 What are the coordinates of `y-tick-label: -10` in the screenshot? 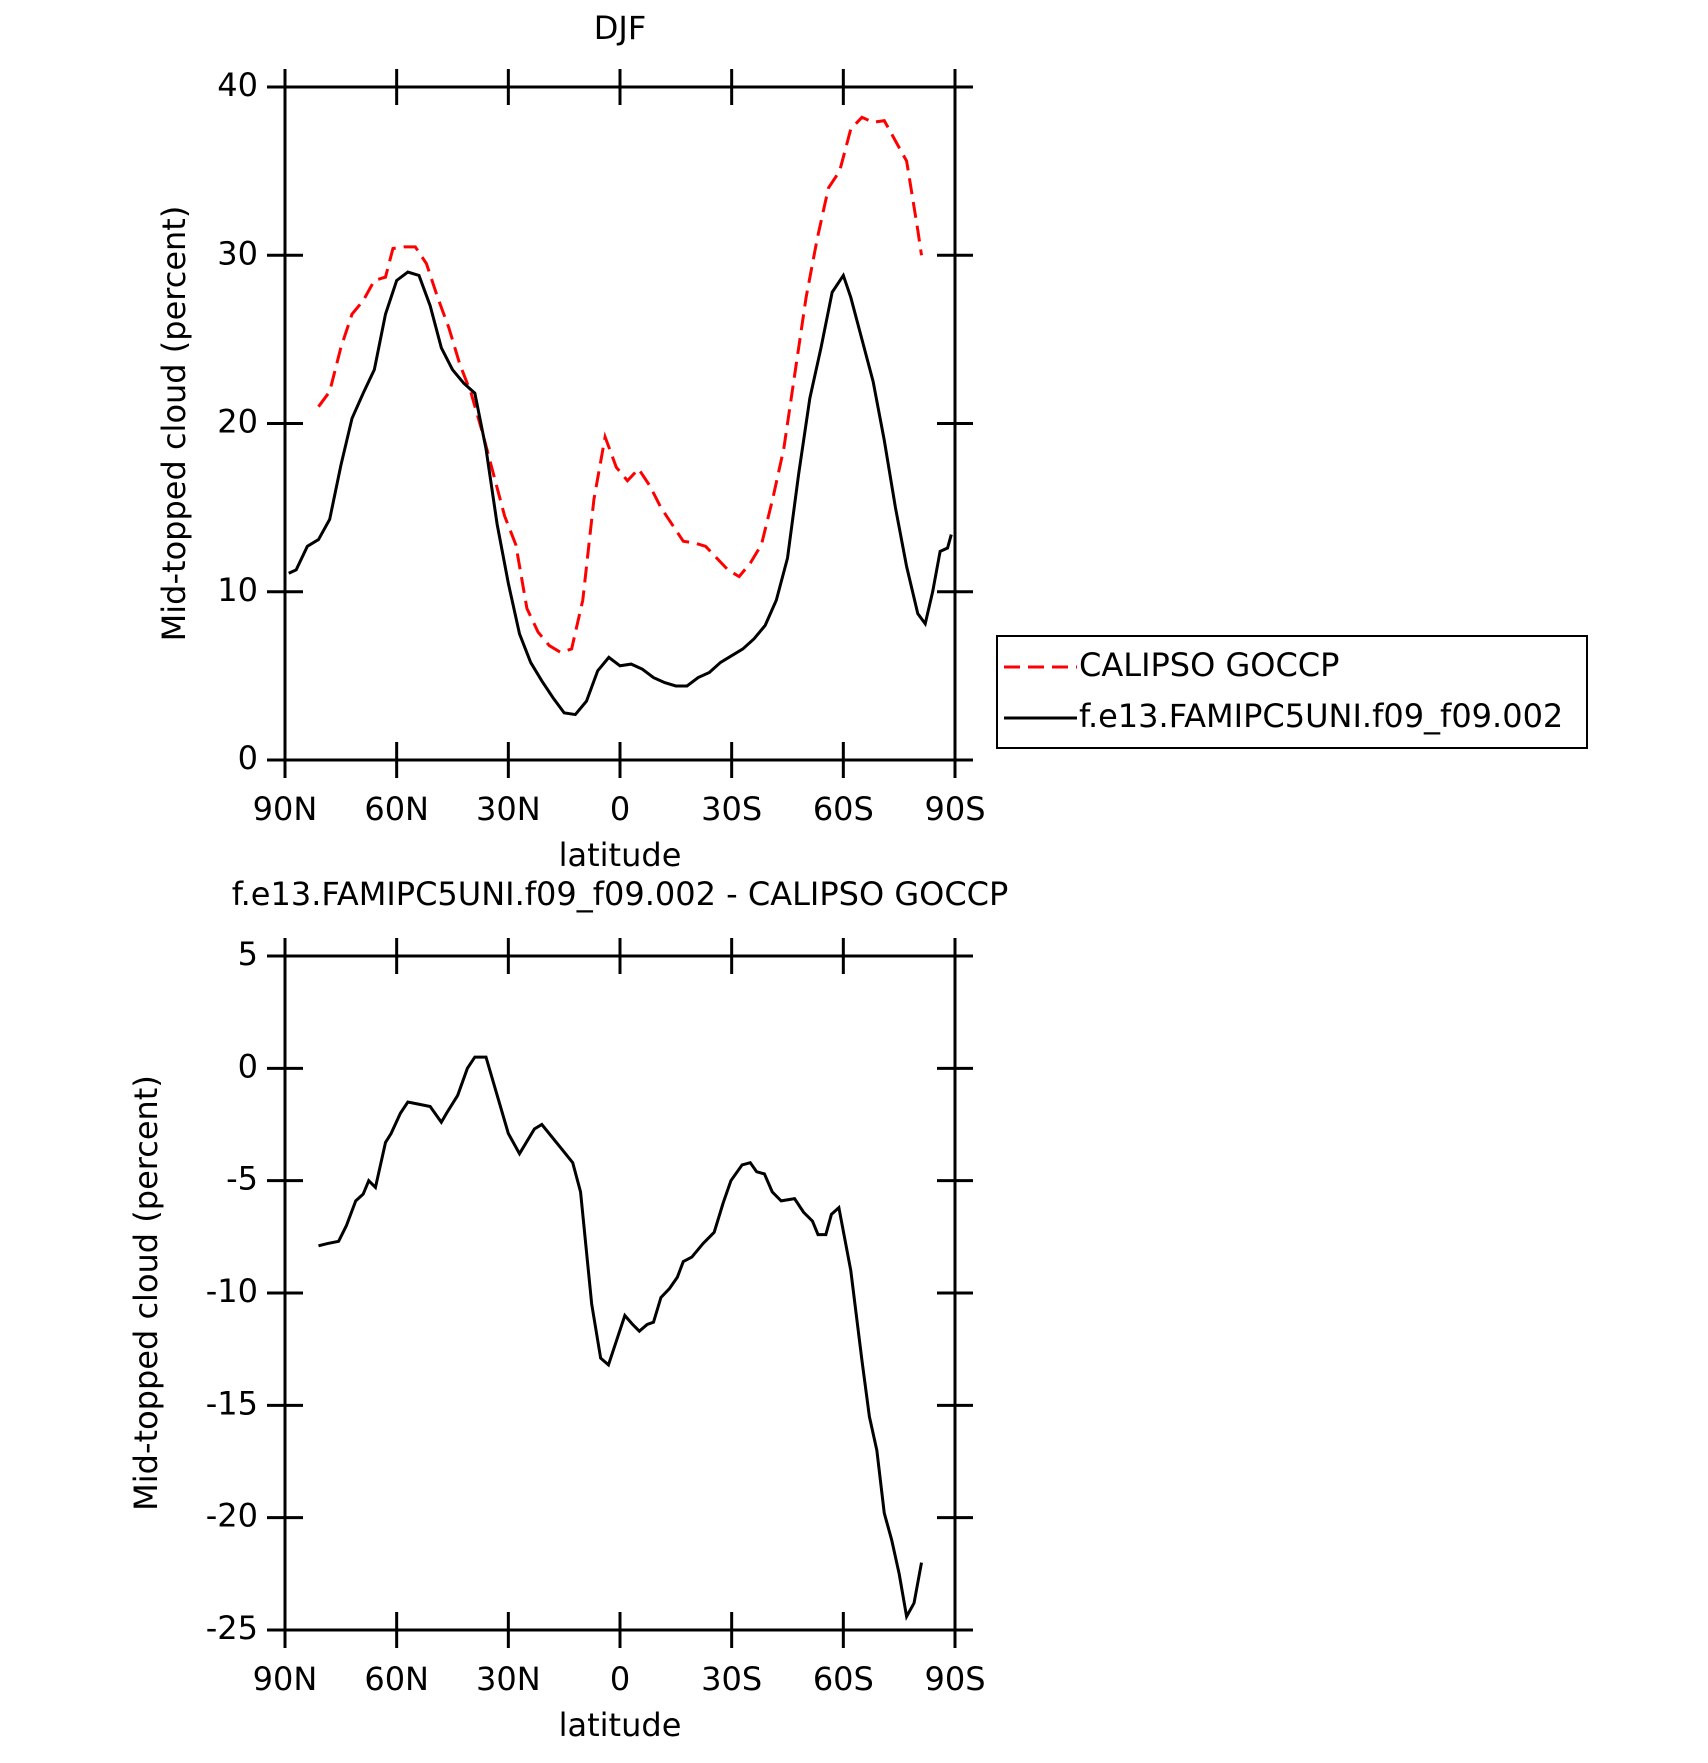 It's located at (232, 1291).